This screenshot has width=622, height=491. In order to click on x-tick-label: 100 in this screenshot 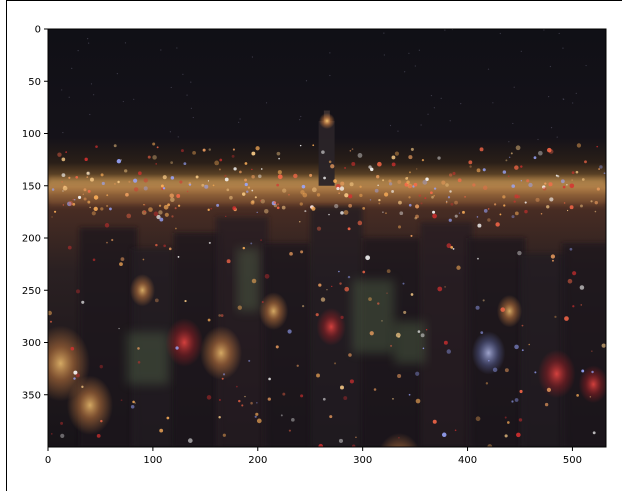, I will do `click(152, 460)`.